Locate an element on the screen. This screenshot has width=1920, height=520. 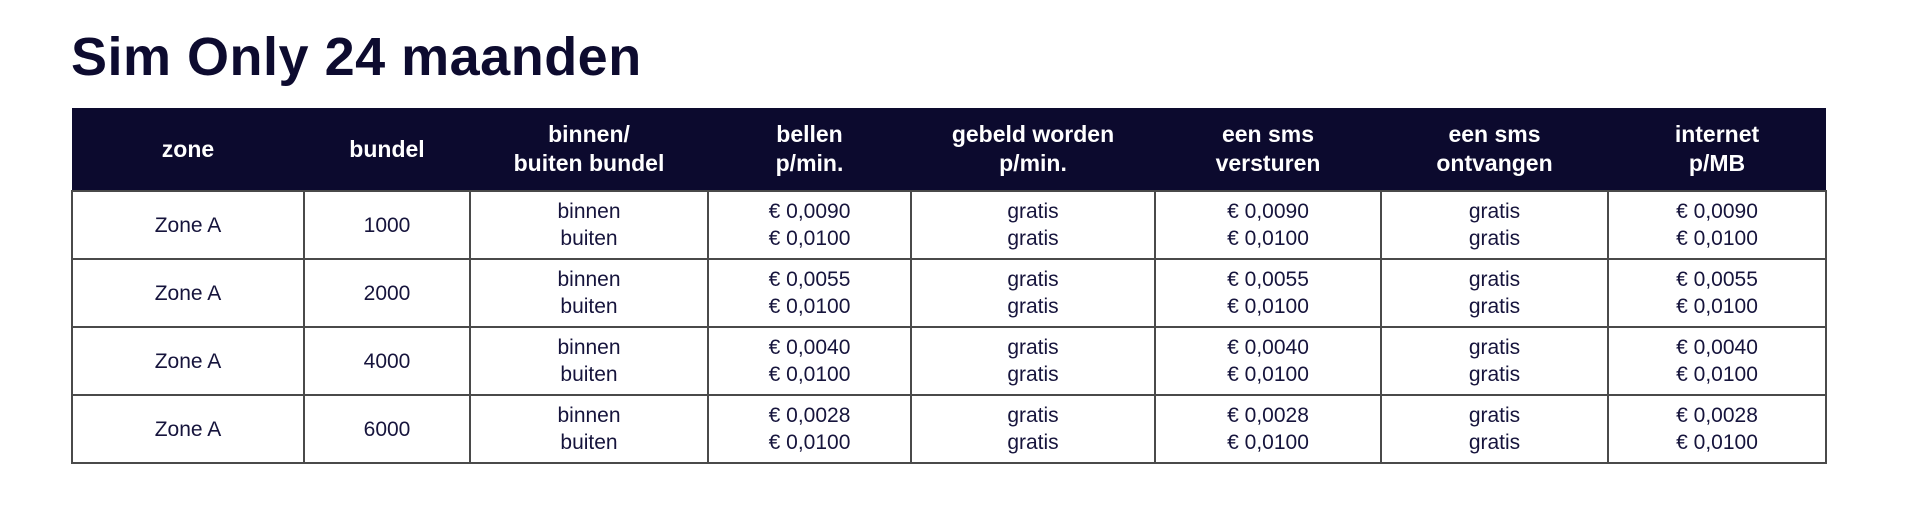
cell-internet: € 0,0040 € 0,0100 is located at coordinates (1717, 361).